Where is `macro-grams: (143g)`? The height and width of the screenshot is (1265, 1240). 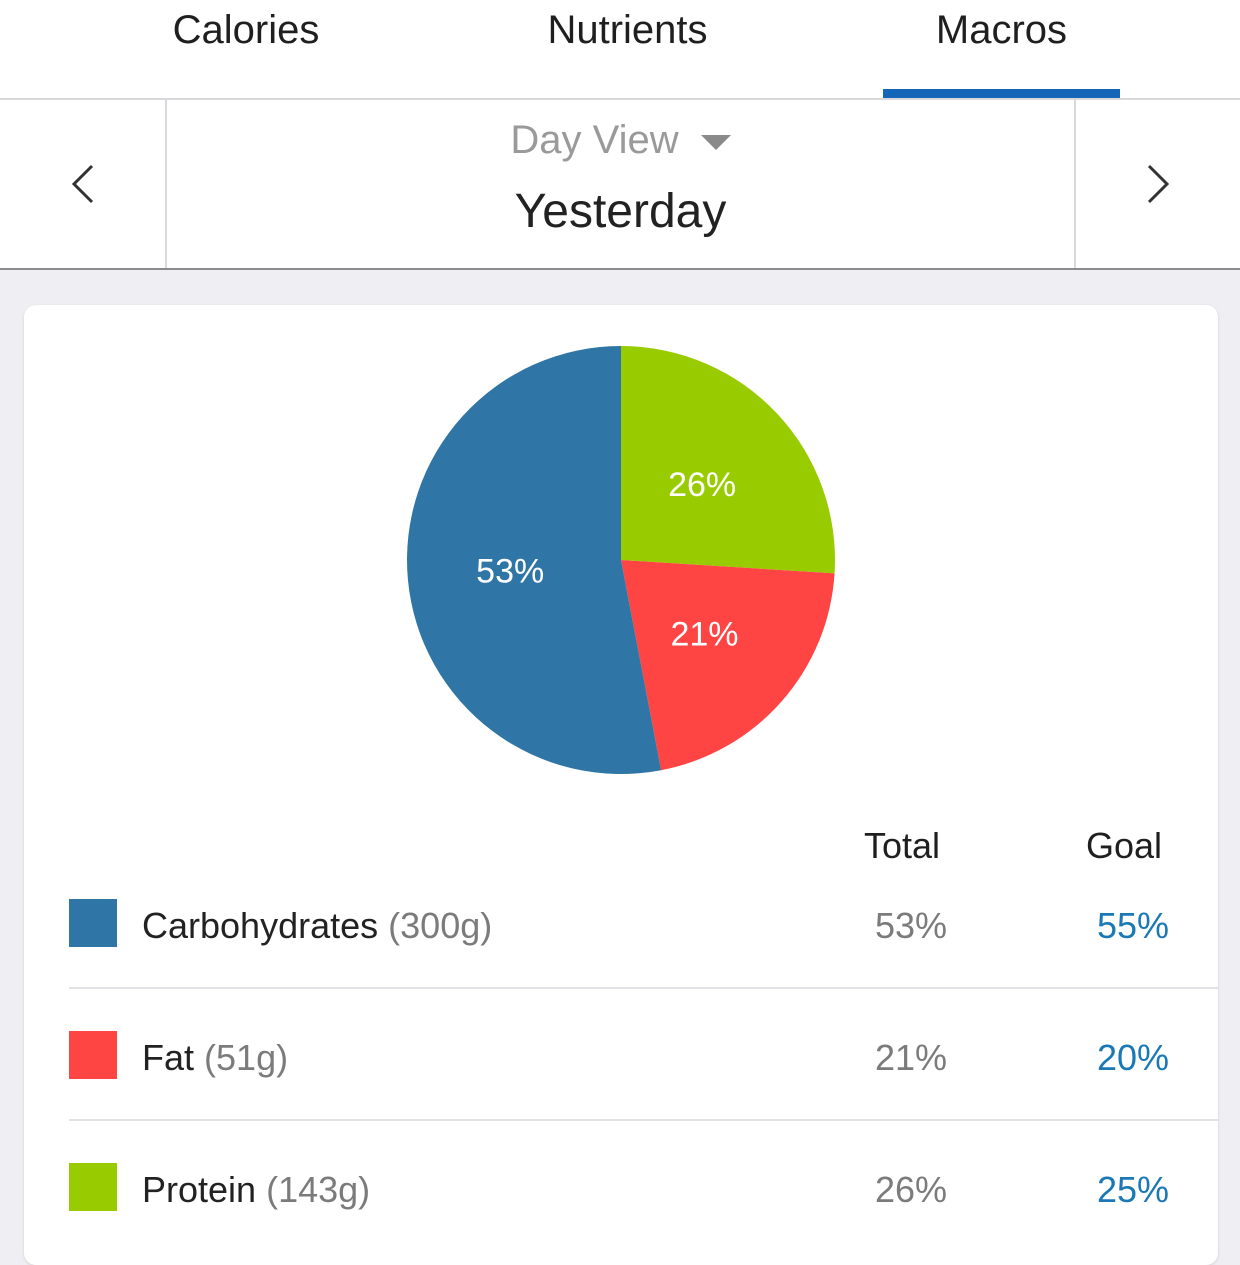 macro-grams: (143g) is located at coordinates (318, 1189).